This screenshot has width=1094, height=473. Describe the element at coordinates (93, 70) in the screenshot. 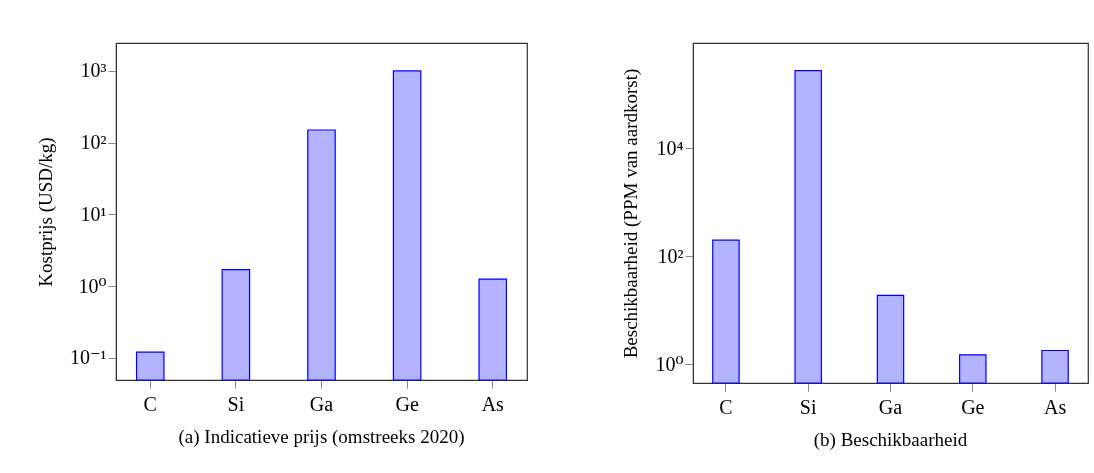

I see `y-tick-label: 10³` at that location.